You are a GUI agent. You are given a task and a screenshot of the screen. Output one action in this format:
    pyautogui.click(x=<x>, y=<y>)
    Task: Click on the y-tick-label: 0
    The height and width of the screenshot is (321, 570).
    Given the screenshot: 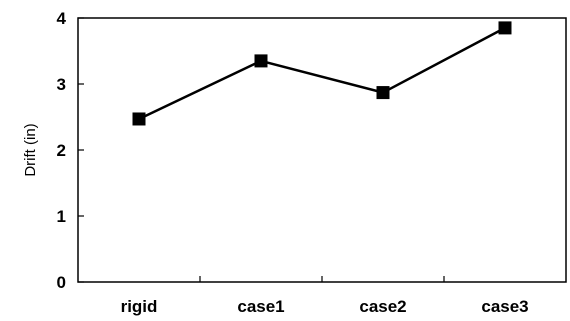 What is the action you would take?
    pyautogui.click(x=61, y=282)
    